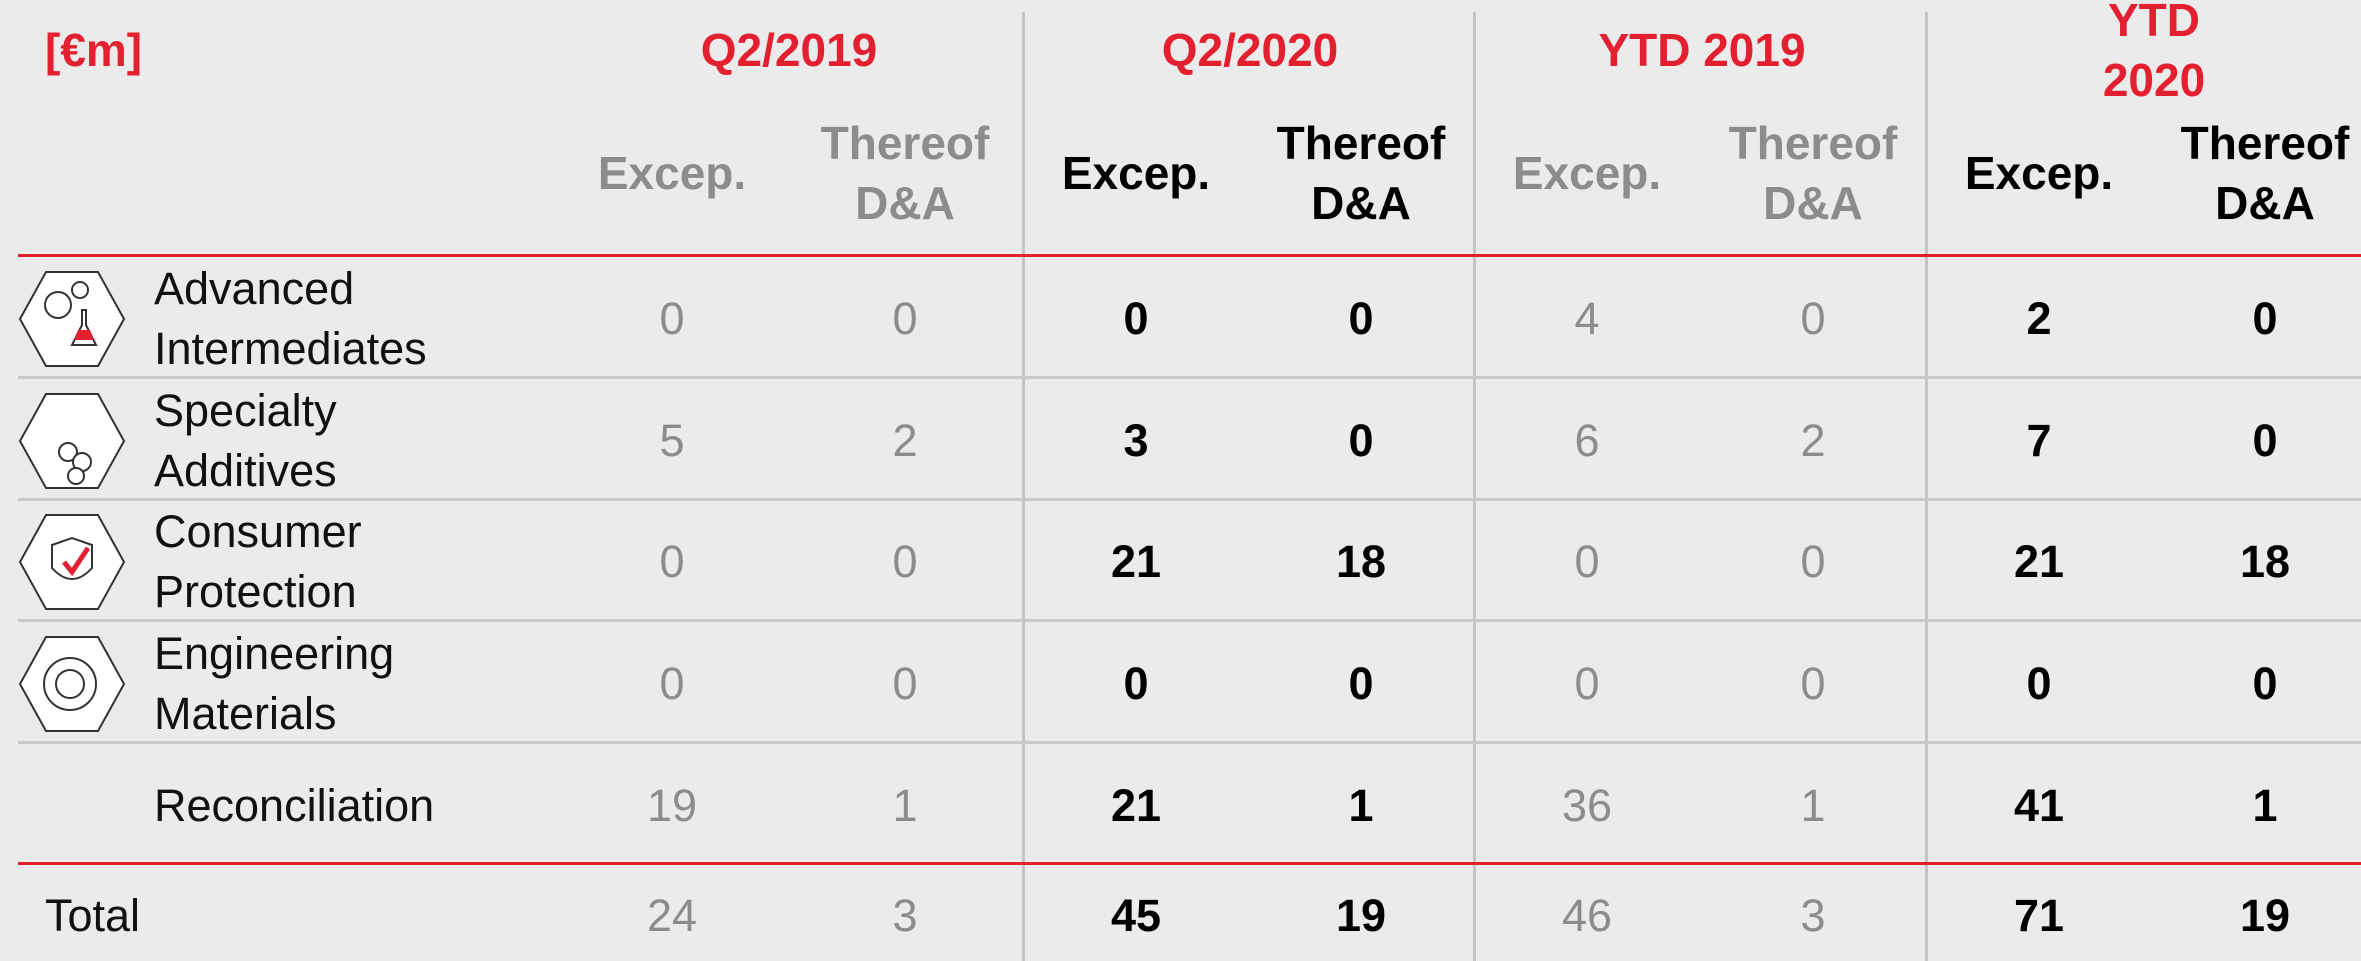 The image size is (2361, 961). I want to click on total-cell: 46, so click(1587, 915).